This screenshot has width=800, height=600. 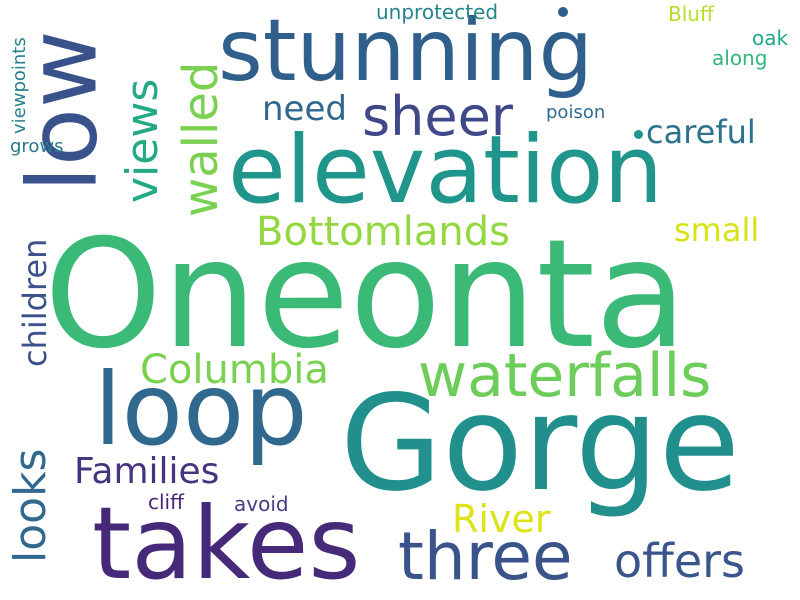 I want to click on word-elevation: elevation, so click(x=446, y=170).